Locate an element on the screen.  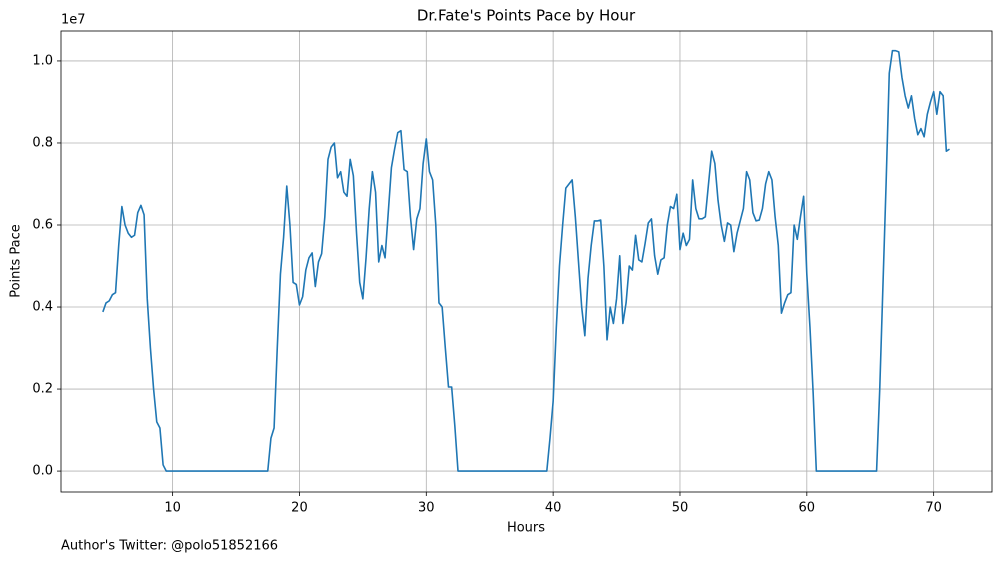
y-axis-label: Points Pace is located at coordinates (16, 261).